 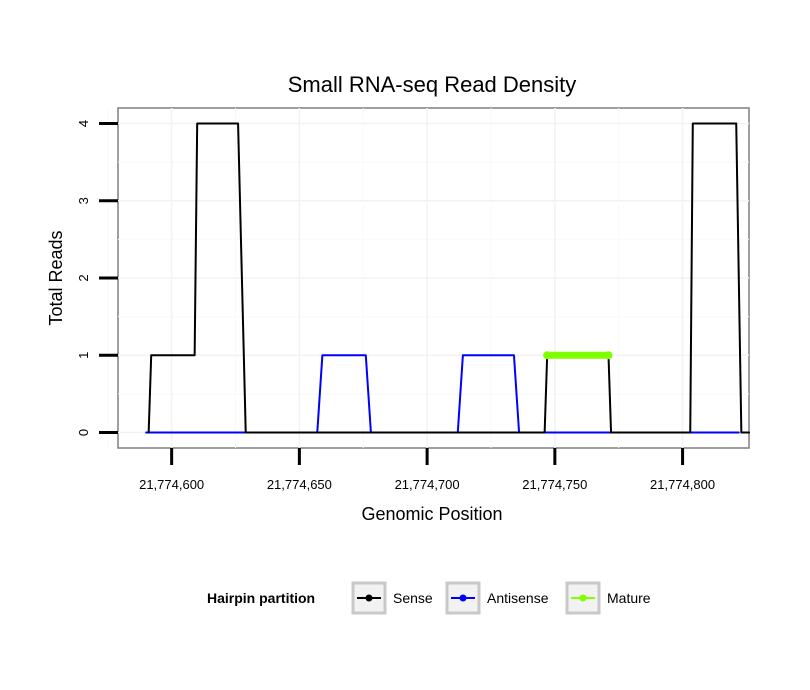 What do you see at coordinates (83, 355) in the screenshot?
I see `y-tick-label: 1` at bounding box center [83, 355].